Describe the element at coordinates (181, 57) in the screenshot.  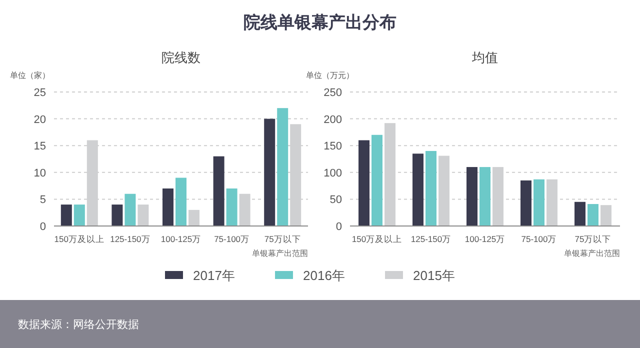
I see `chart-title: 院线数` at that location.